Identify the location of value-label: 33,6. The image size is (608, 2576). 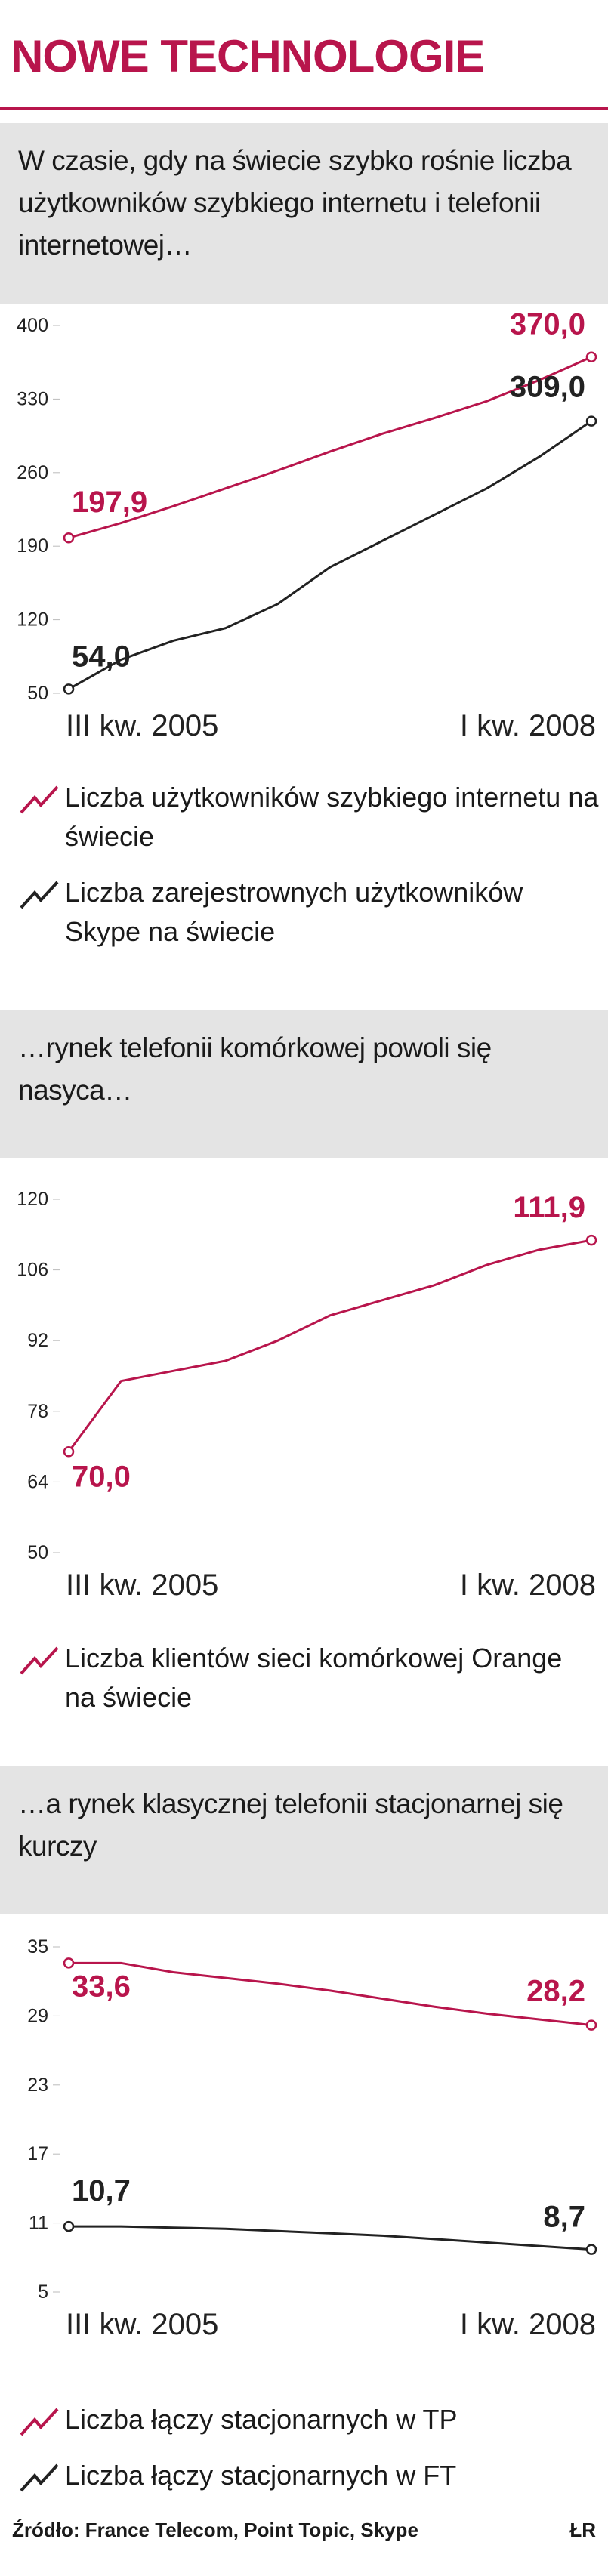
(102, 1986).